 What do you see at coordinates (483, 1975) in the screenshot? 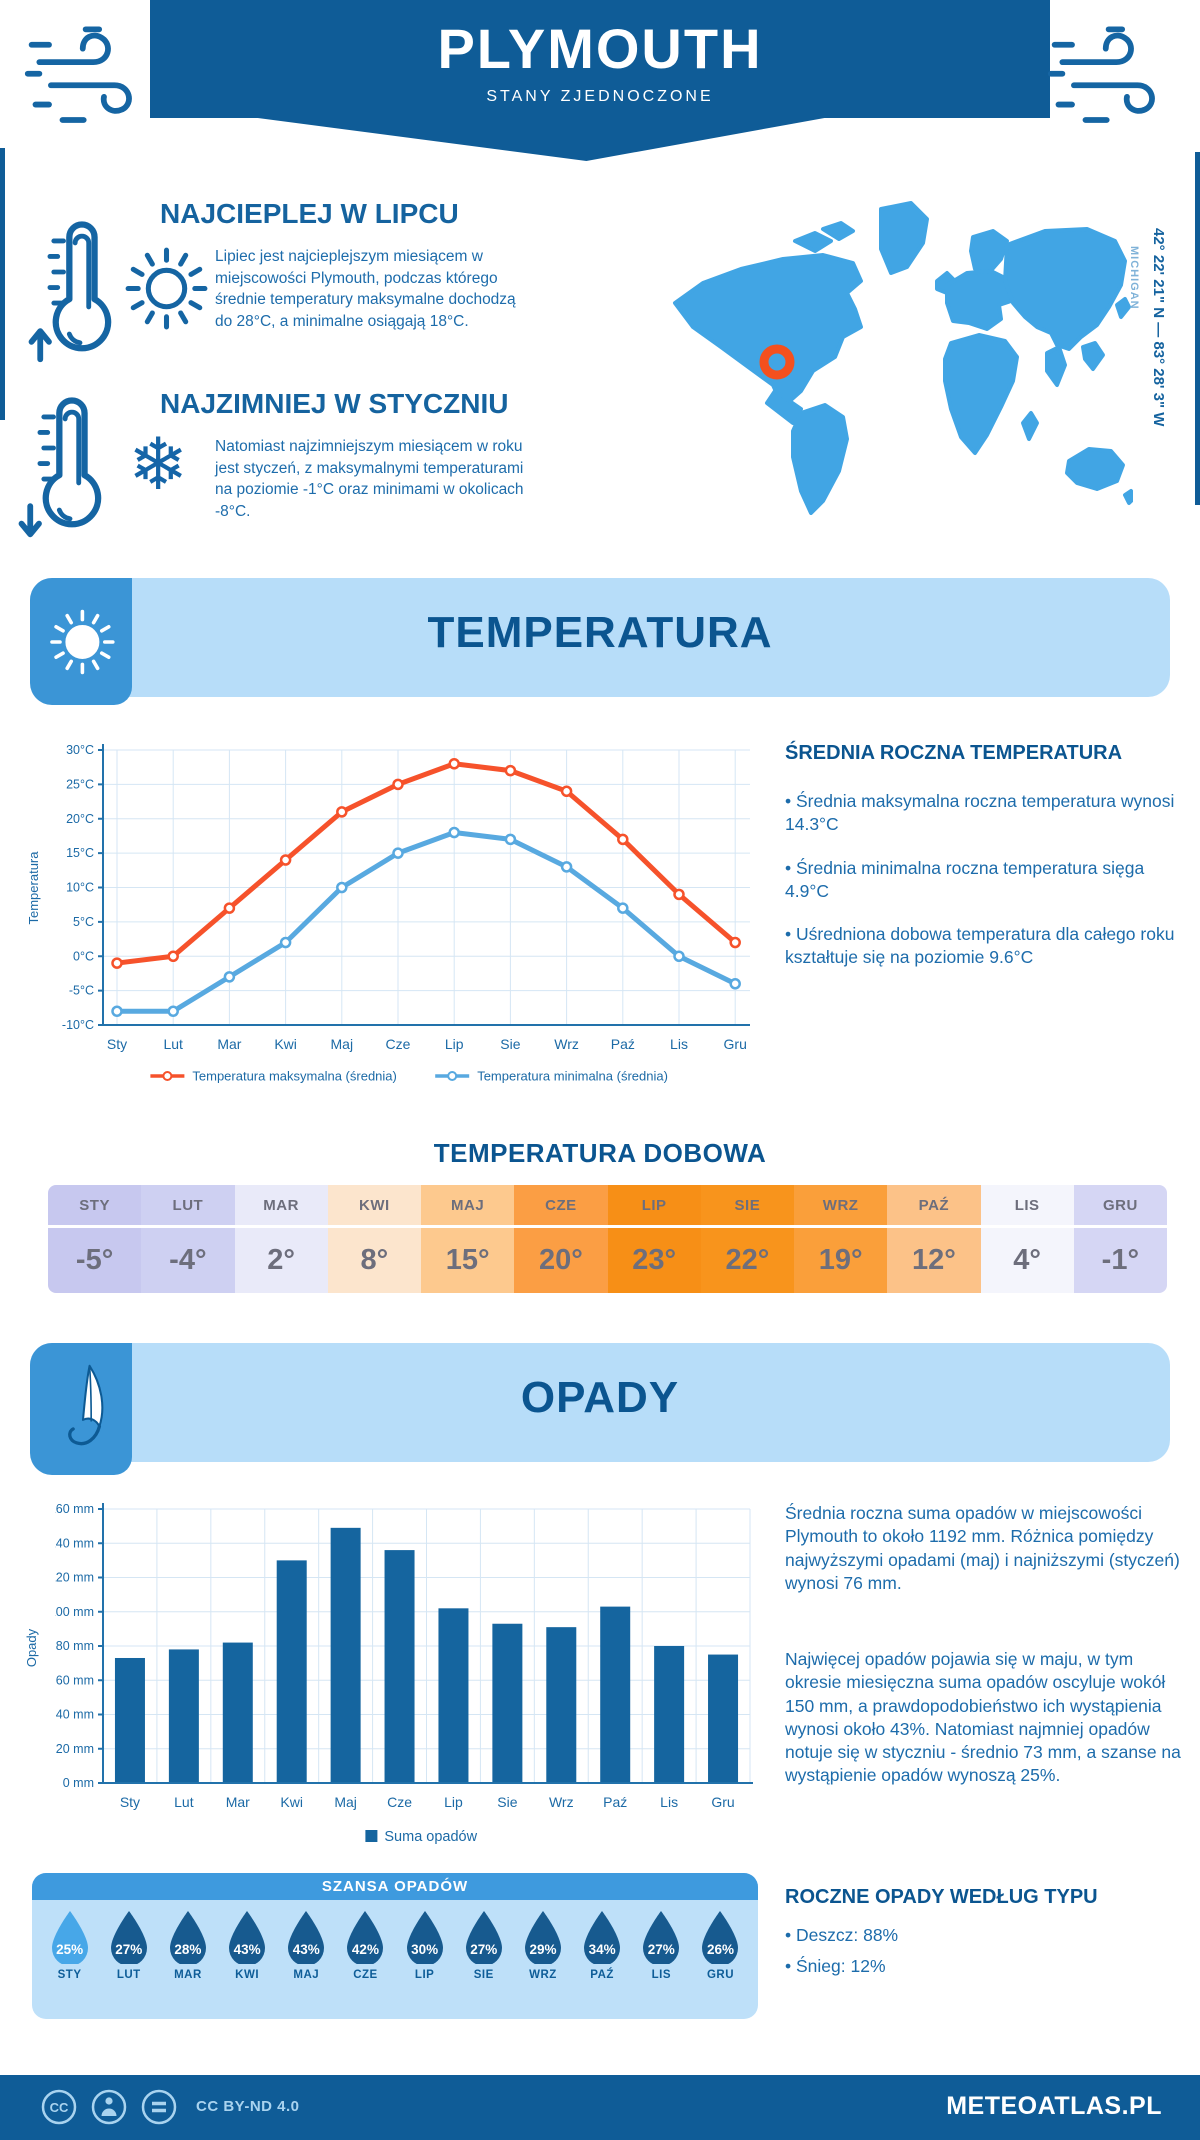
I see `chance-month: SIE` at bounding box center [483, 1975].